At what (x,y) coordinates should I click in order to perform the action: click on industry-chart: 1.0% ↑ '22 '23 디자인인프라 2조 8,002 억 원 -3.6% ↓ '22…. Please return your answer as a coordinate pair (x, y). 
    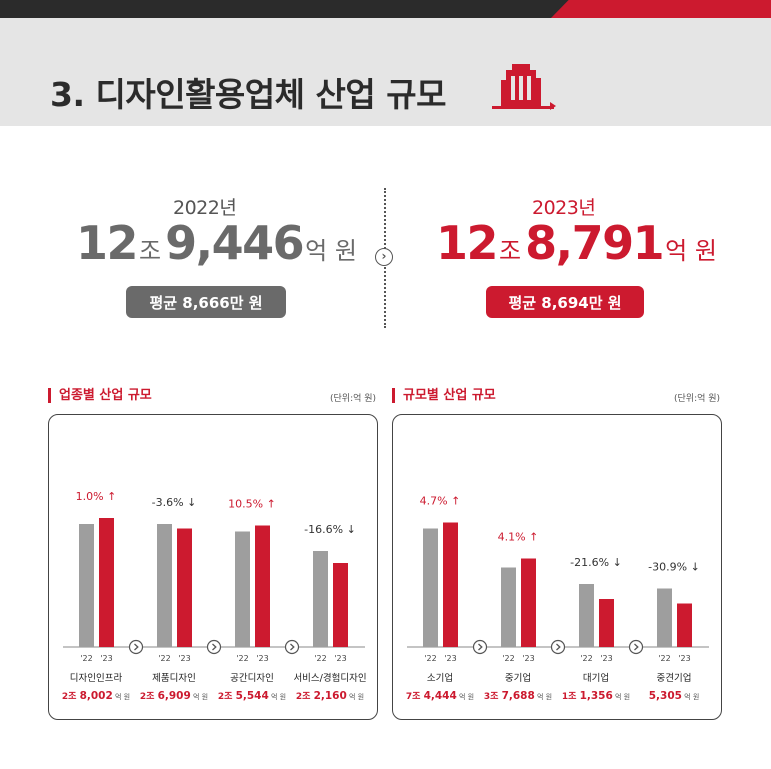
    Looking at the image, I should click on (214, 596).